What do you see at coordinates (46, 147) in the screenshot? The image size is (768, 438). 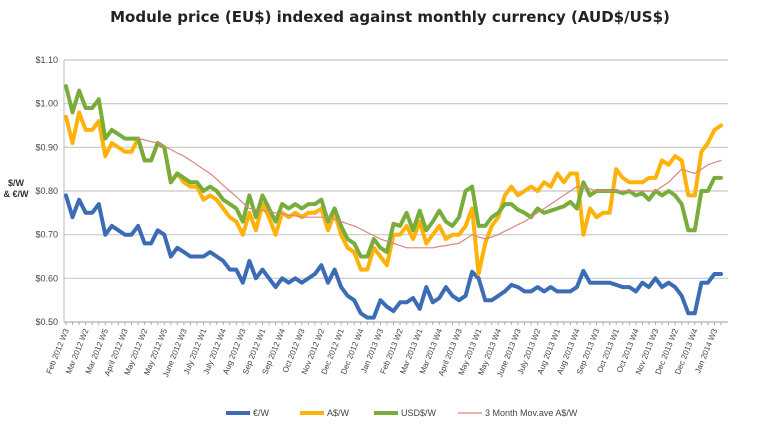 I see `y-tick-label: $0.90` at bounding box center [46, 147].